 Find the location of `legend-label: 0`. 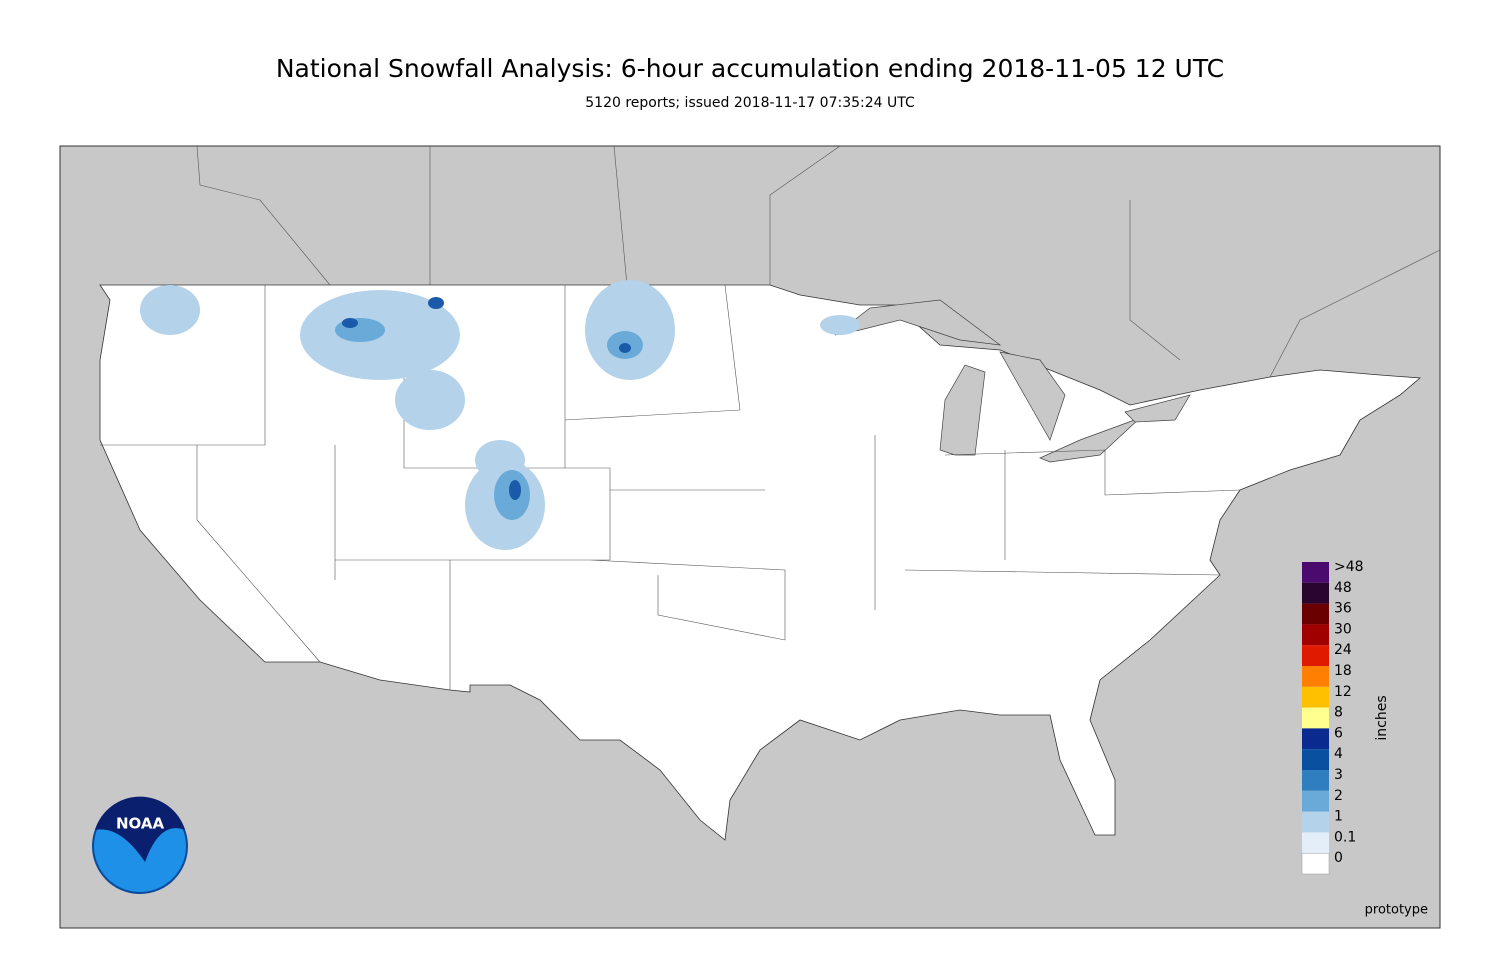

legend-label: 0 is located at coordinates (1338, 858).